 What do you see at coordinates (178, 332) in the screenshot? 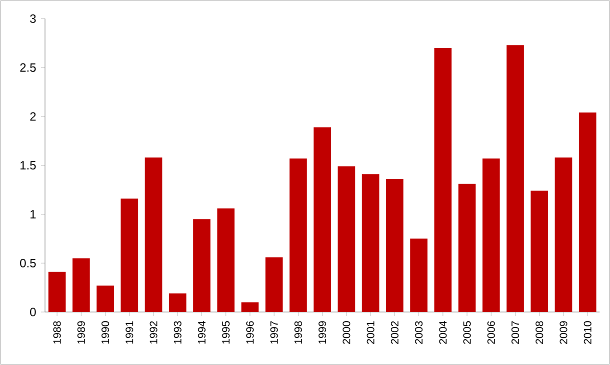
I see `x-tick-label: 1993` at bounding box center [178, 332].